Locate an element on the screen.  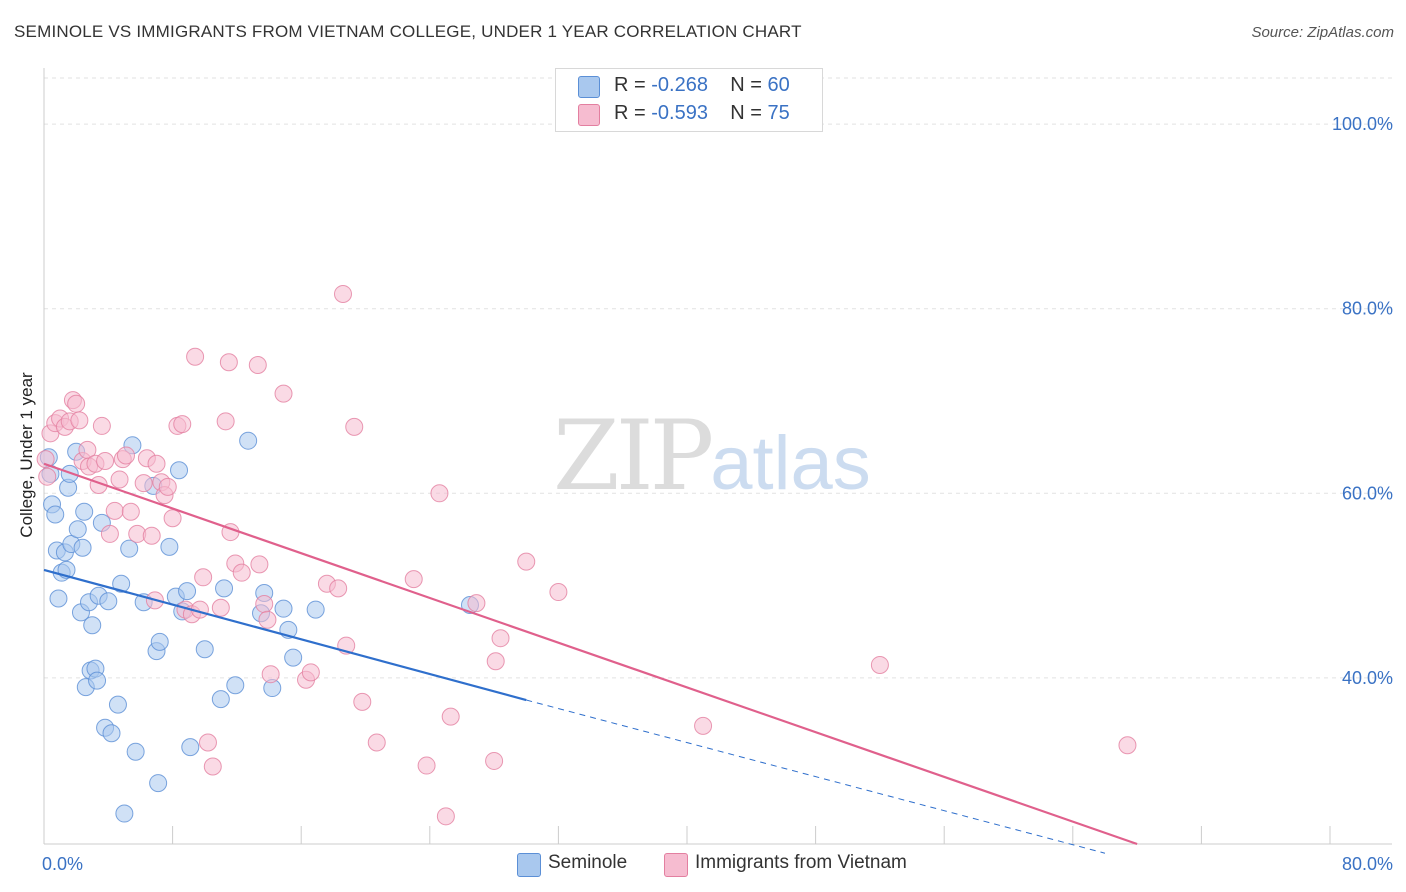
bottom-legend-label-vietnam: Immigrants from Vietnam is located at coordinates (801, 862).